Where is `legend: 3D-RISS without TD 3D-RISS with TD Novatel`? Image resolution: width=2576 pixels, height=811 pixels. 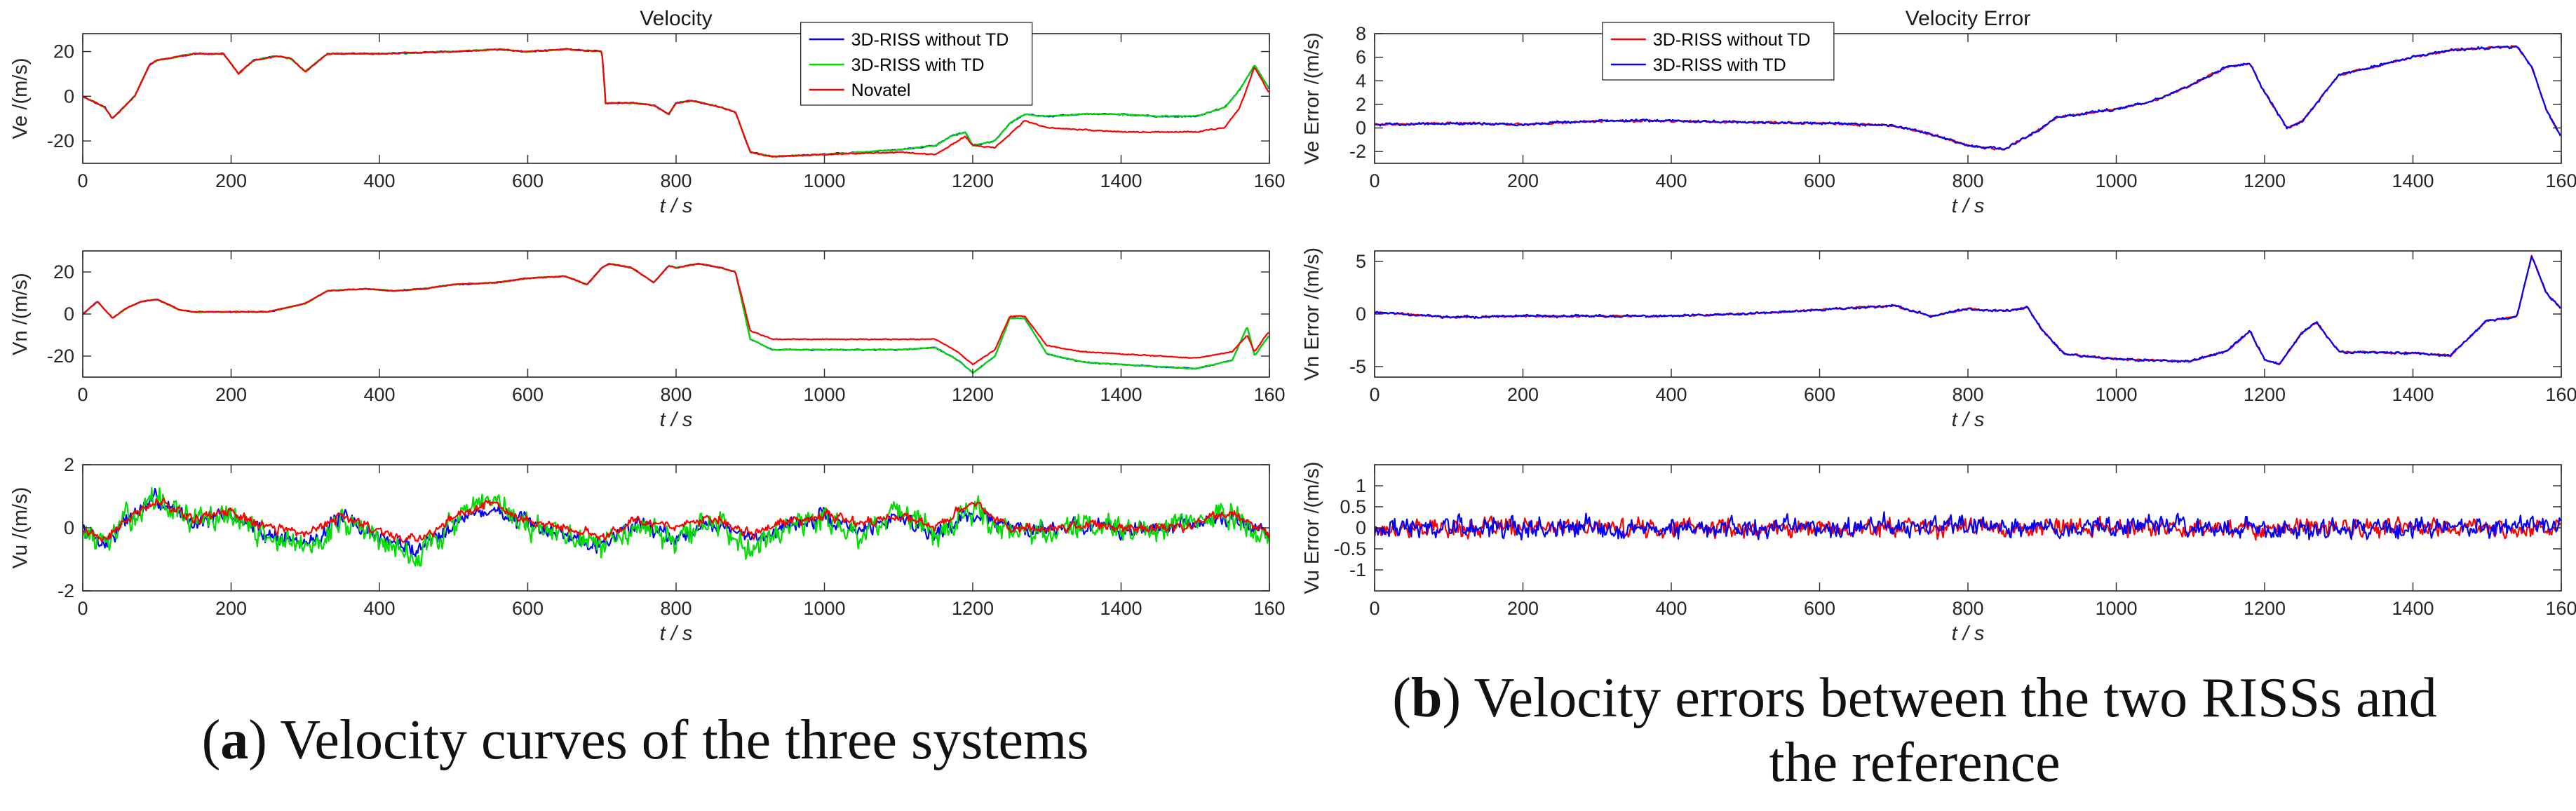 legend: 3D-RISS without TD 3D-RISS with TD Novatel is located at coordinates (916, 64).